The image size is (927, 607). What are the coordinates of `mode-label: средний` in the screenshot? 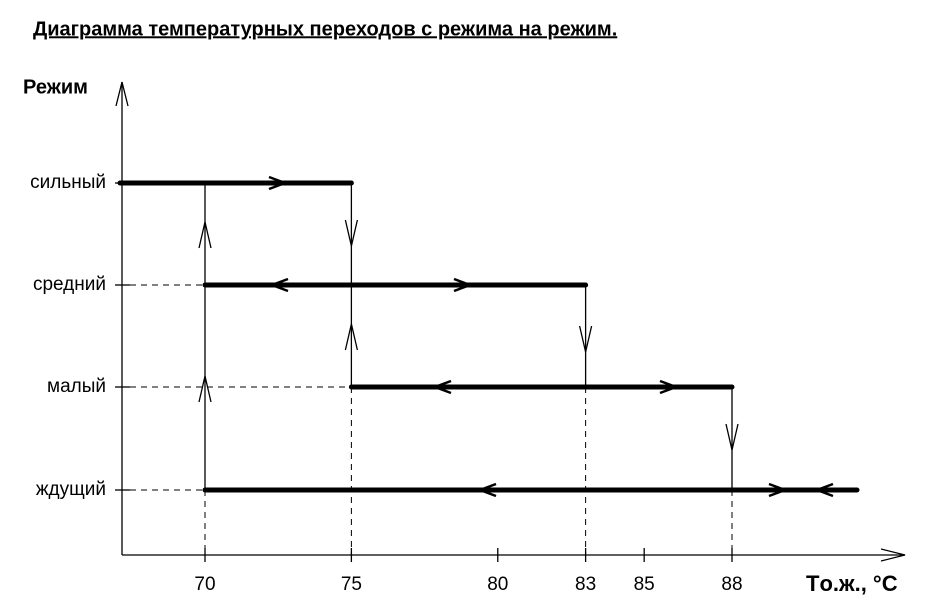 It's located at (69, 284).